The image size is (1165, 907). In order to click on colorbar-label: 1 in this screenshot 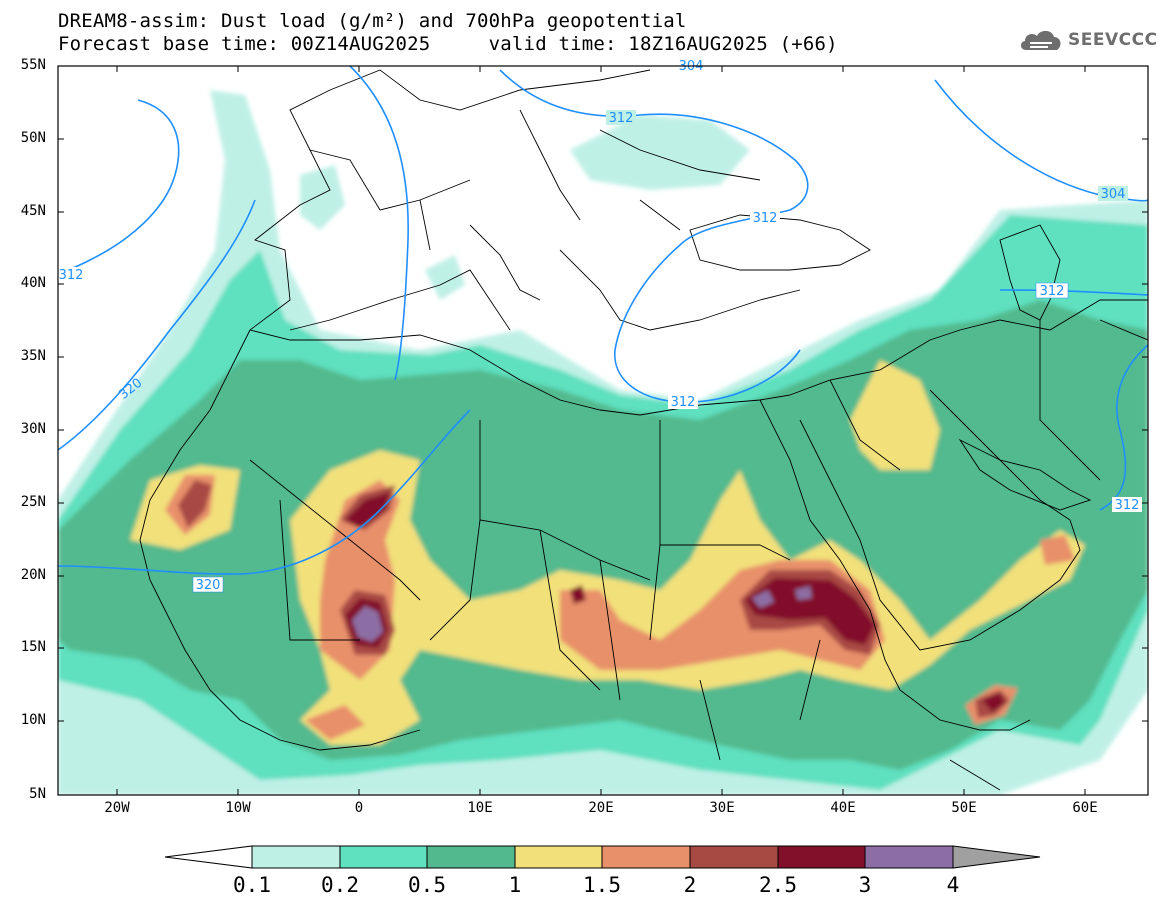, I will do `click(515, 885)`.